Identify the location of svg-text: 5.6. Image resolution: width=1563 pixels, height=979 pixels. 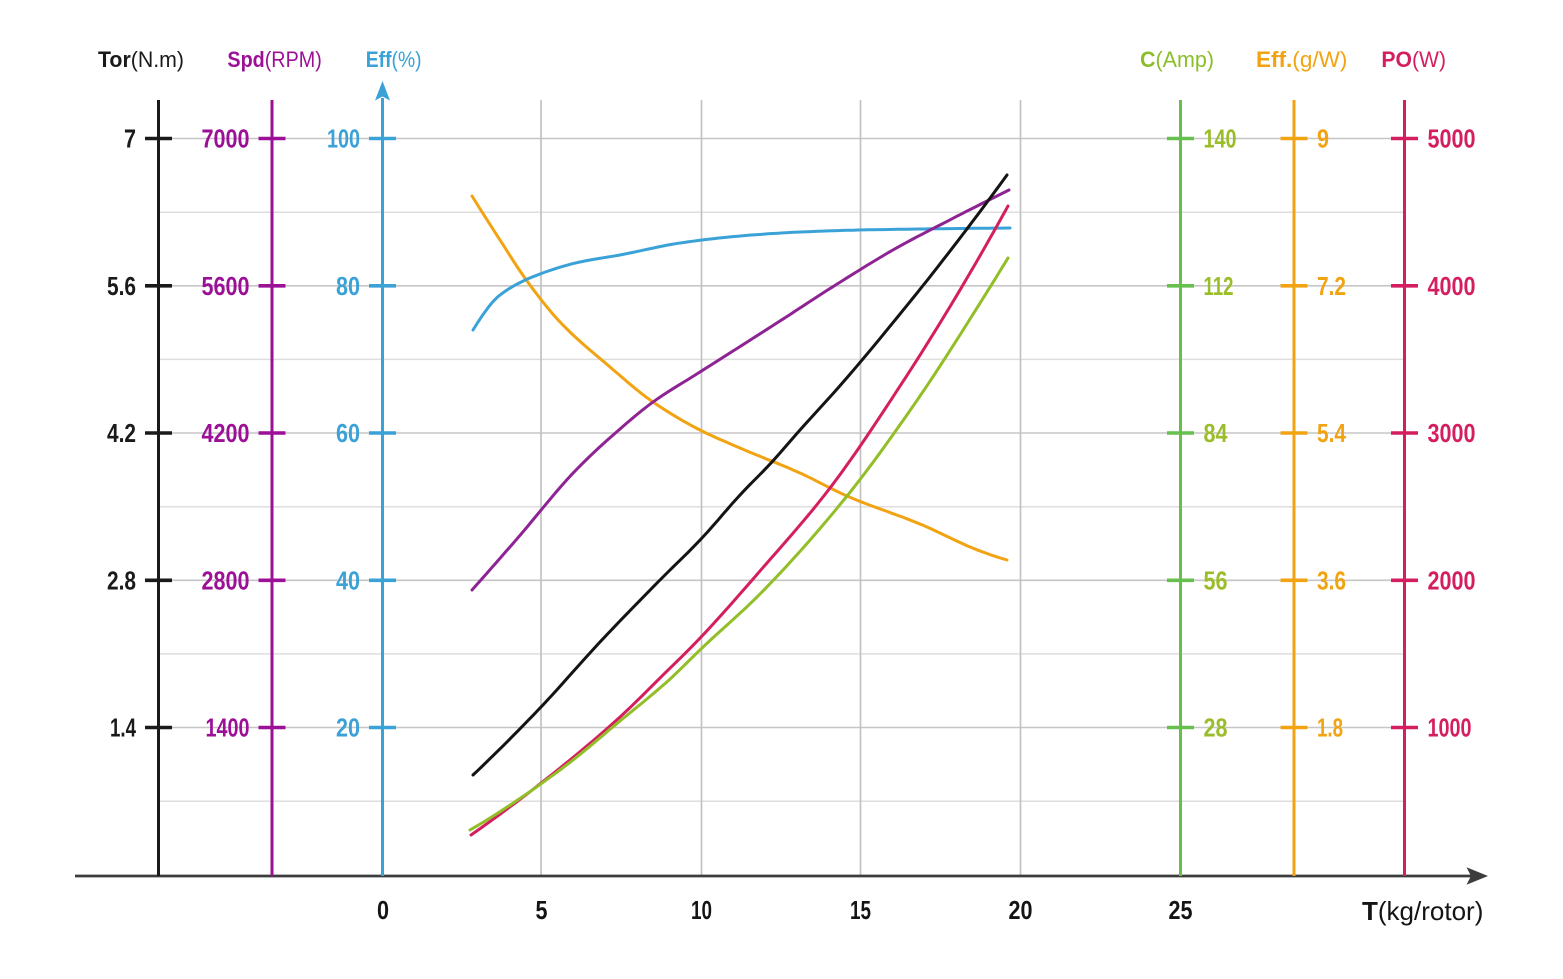
(121, 286).